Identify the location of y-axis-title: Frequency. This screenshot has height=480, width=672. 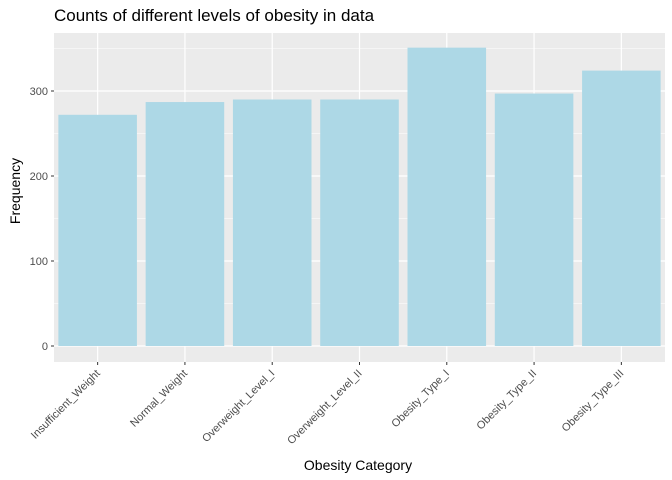
(15, 191).